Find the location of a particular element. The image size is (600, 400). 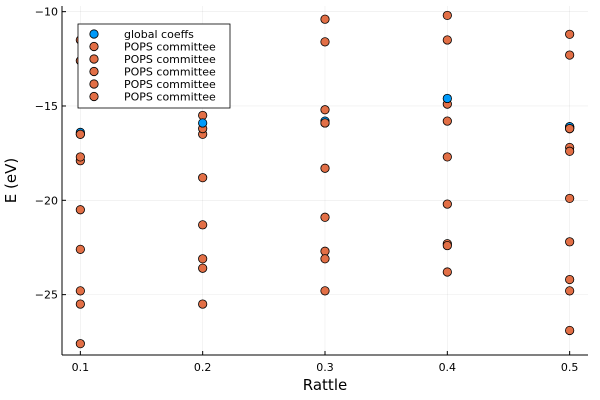

y-tick-label: −10 is located at coordinates (46, 12).